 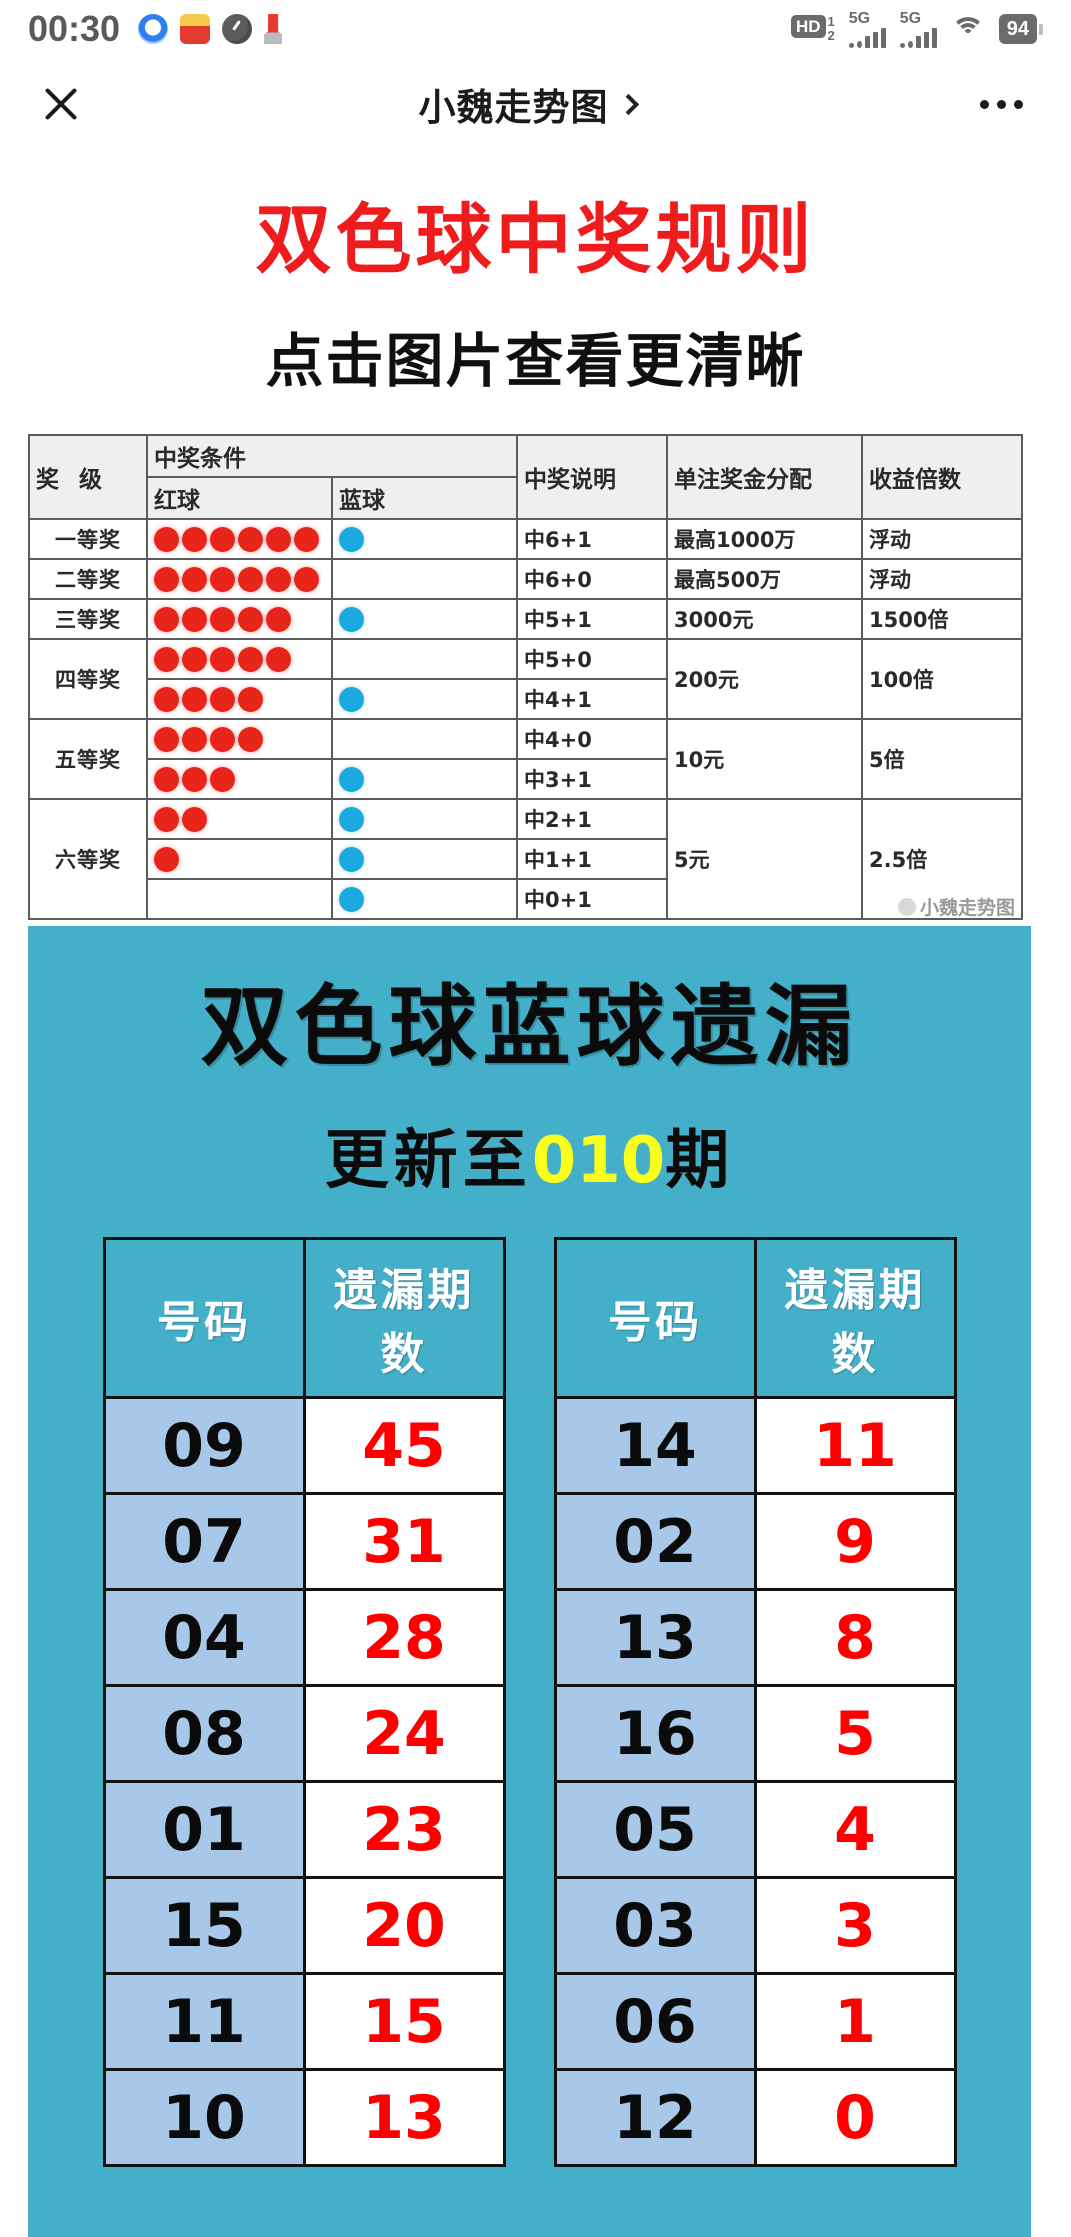 I want to click on article-subheadline: 点击图片查看更清晰, so click(x=535, y=361).